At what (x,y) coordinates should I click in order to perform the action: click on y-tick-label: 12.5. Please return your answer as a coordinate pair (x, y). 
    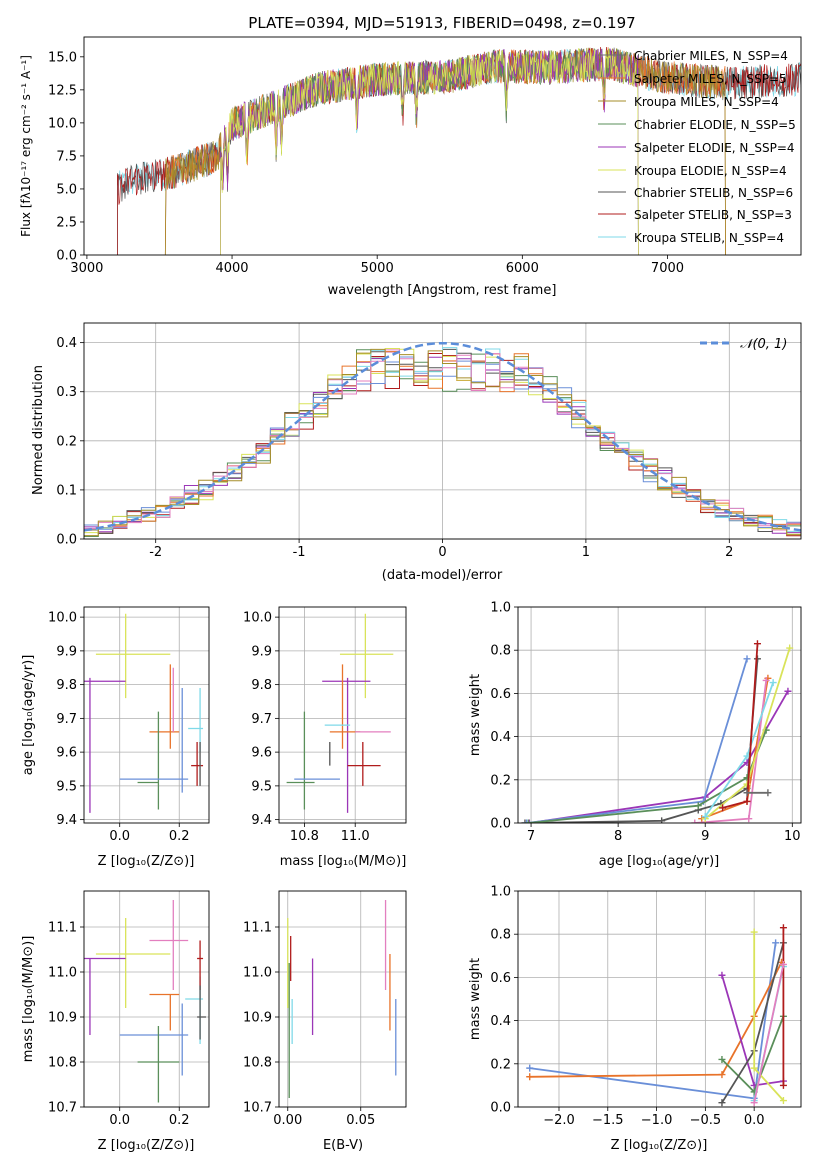
    Looking at the image, I should click on (62, 90).